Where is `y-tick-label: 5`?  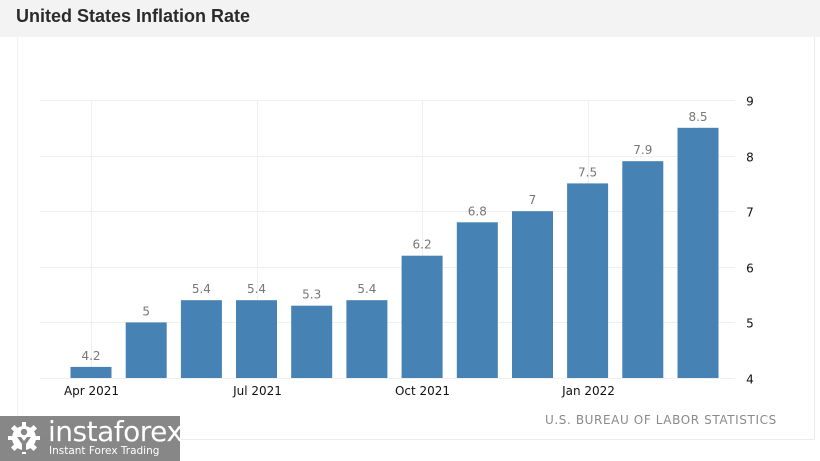
y-tick-label: 5 is located at coordinates (750, 324).